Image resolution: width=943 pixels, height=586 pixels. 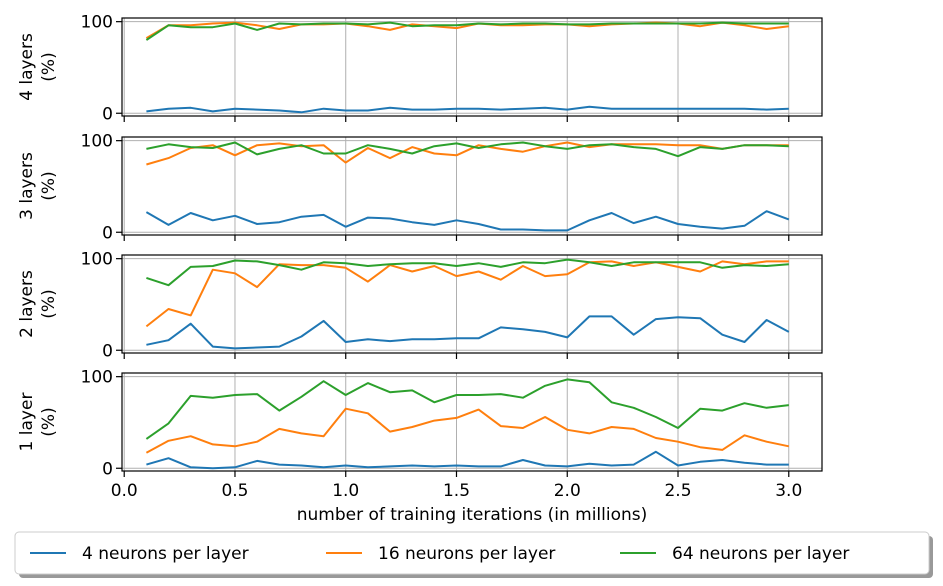 What do you see at coordinates (760, 554) in the screenshot?
I see `legend-label: 64 neurons per layer` at bounding box center [760, 554].